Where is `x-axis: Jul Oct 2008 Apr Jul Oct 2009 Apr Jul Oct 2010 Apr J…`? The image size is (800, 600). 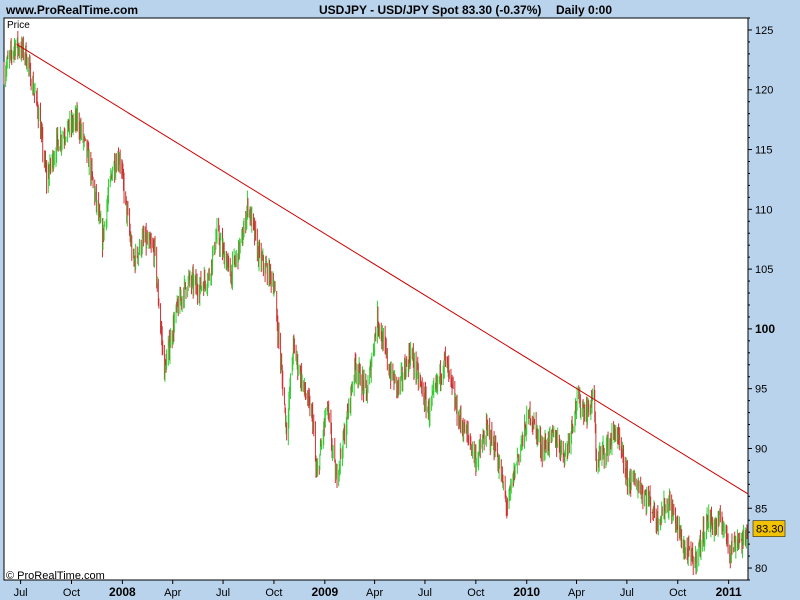 x-axis: Jul Oct 2008 Apr Jul Oct 2009 Apr Jul Oct 2010 Apr J… is located at coordinates (378, 589).